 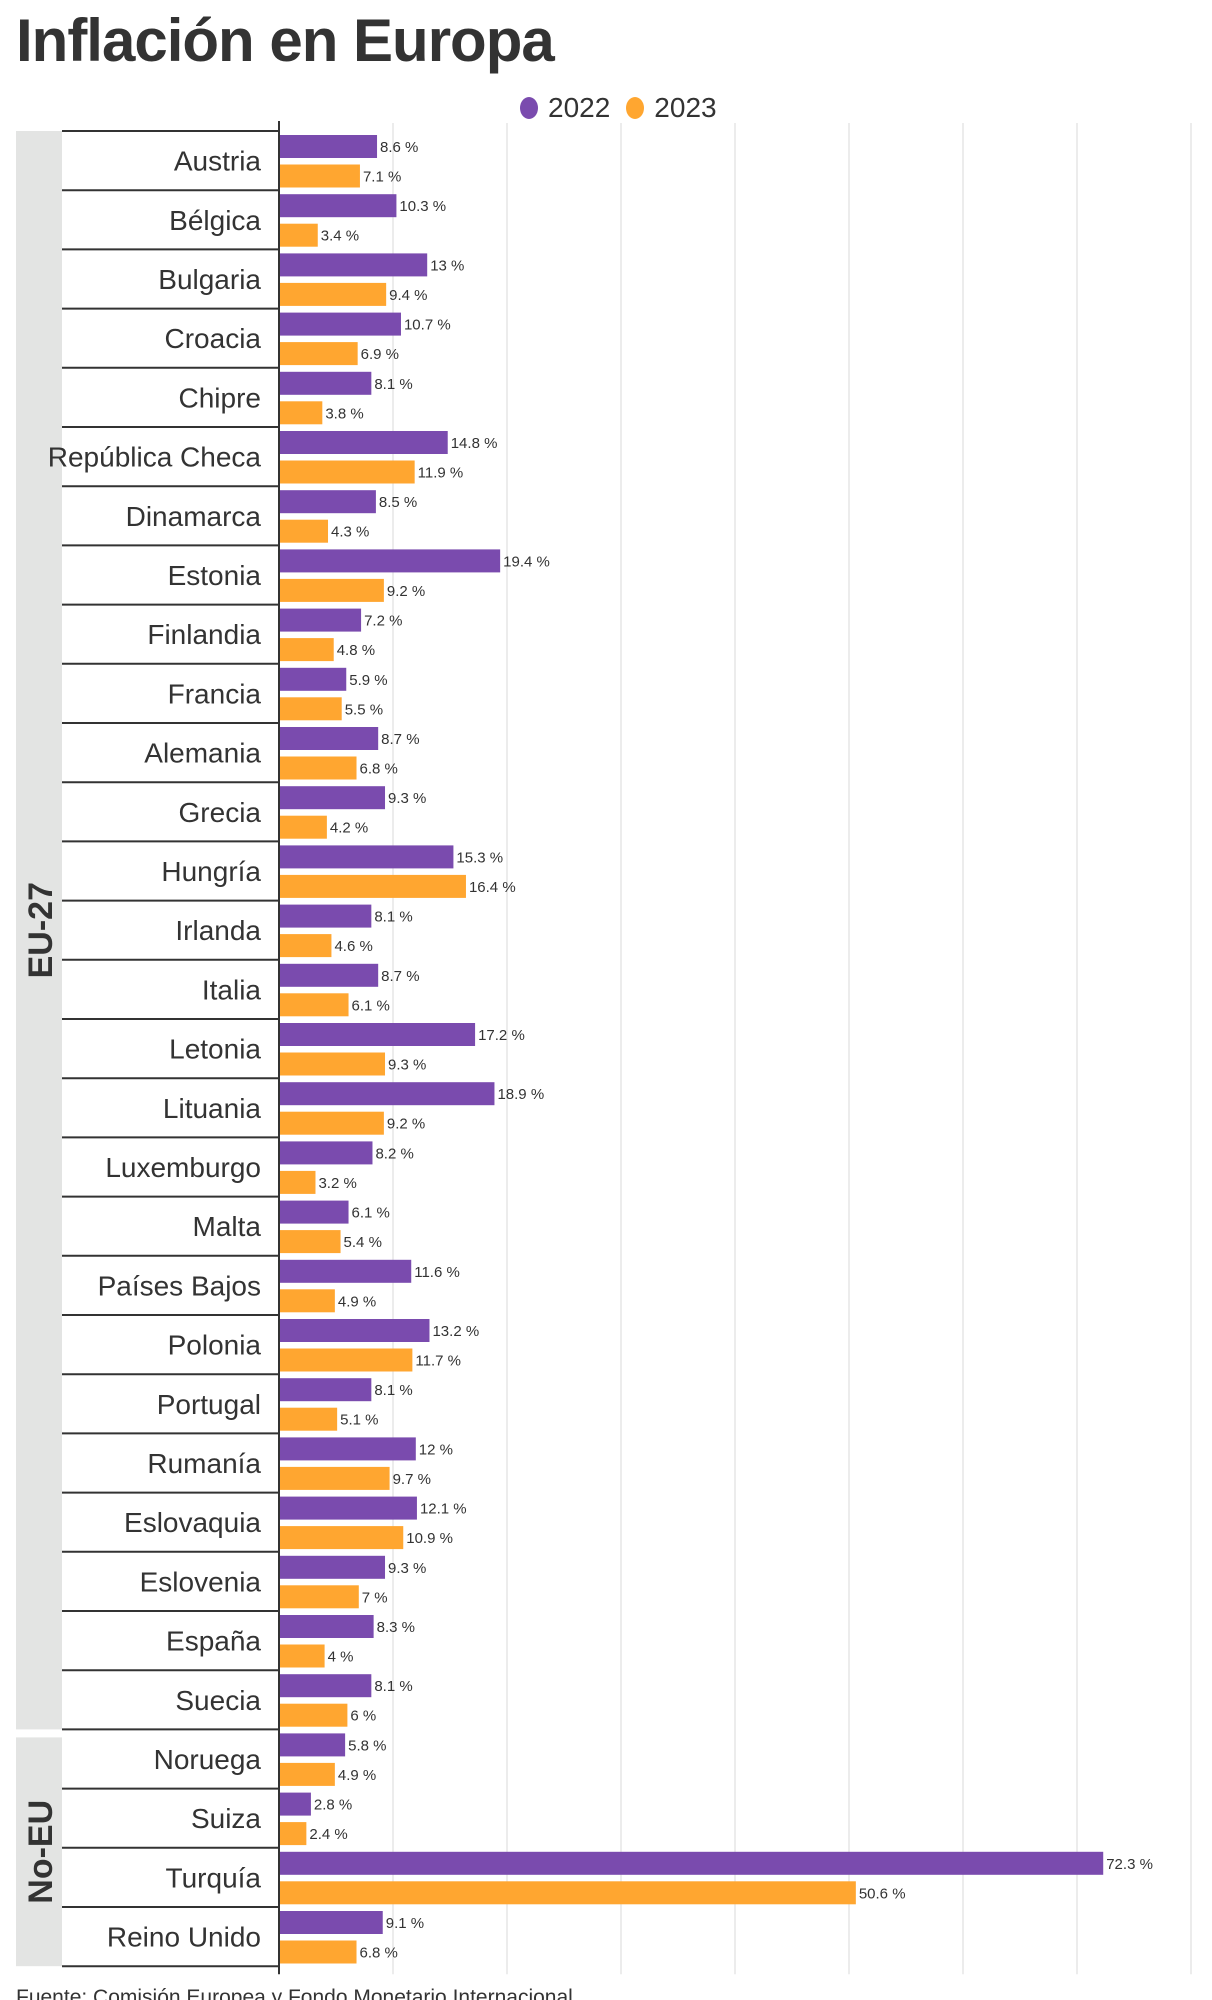 What do you see at coordinates (501, 1035) in the screenshot?
I see `value-label: 17.2 %` at bounding box center [501, 1035].